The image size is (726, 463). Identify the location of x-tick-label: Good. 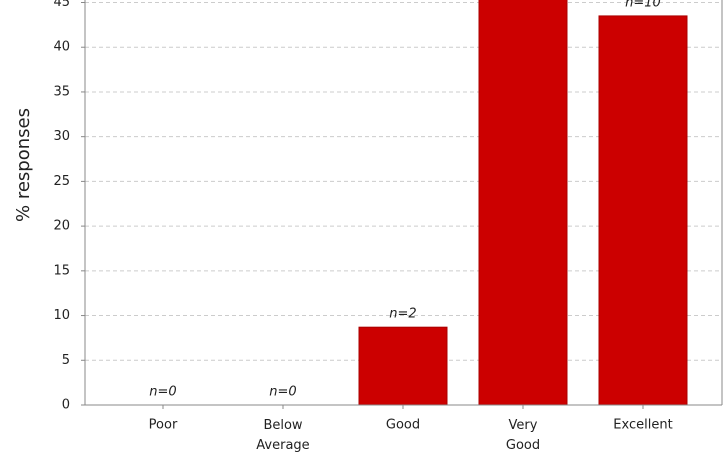
(403, 425).